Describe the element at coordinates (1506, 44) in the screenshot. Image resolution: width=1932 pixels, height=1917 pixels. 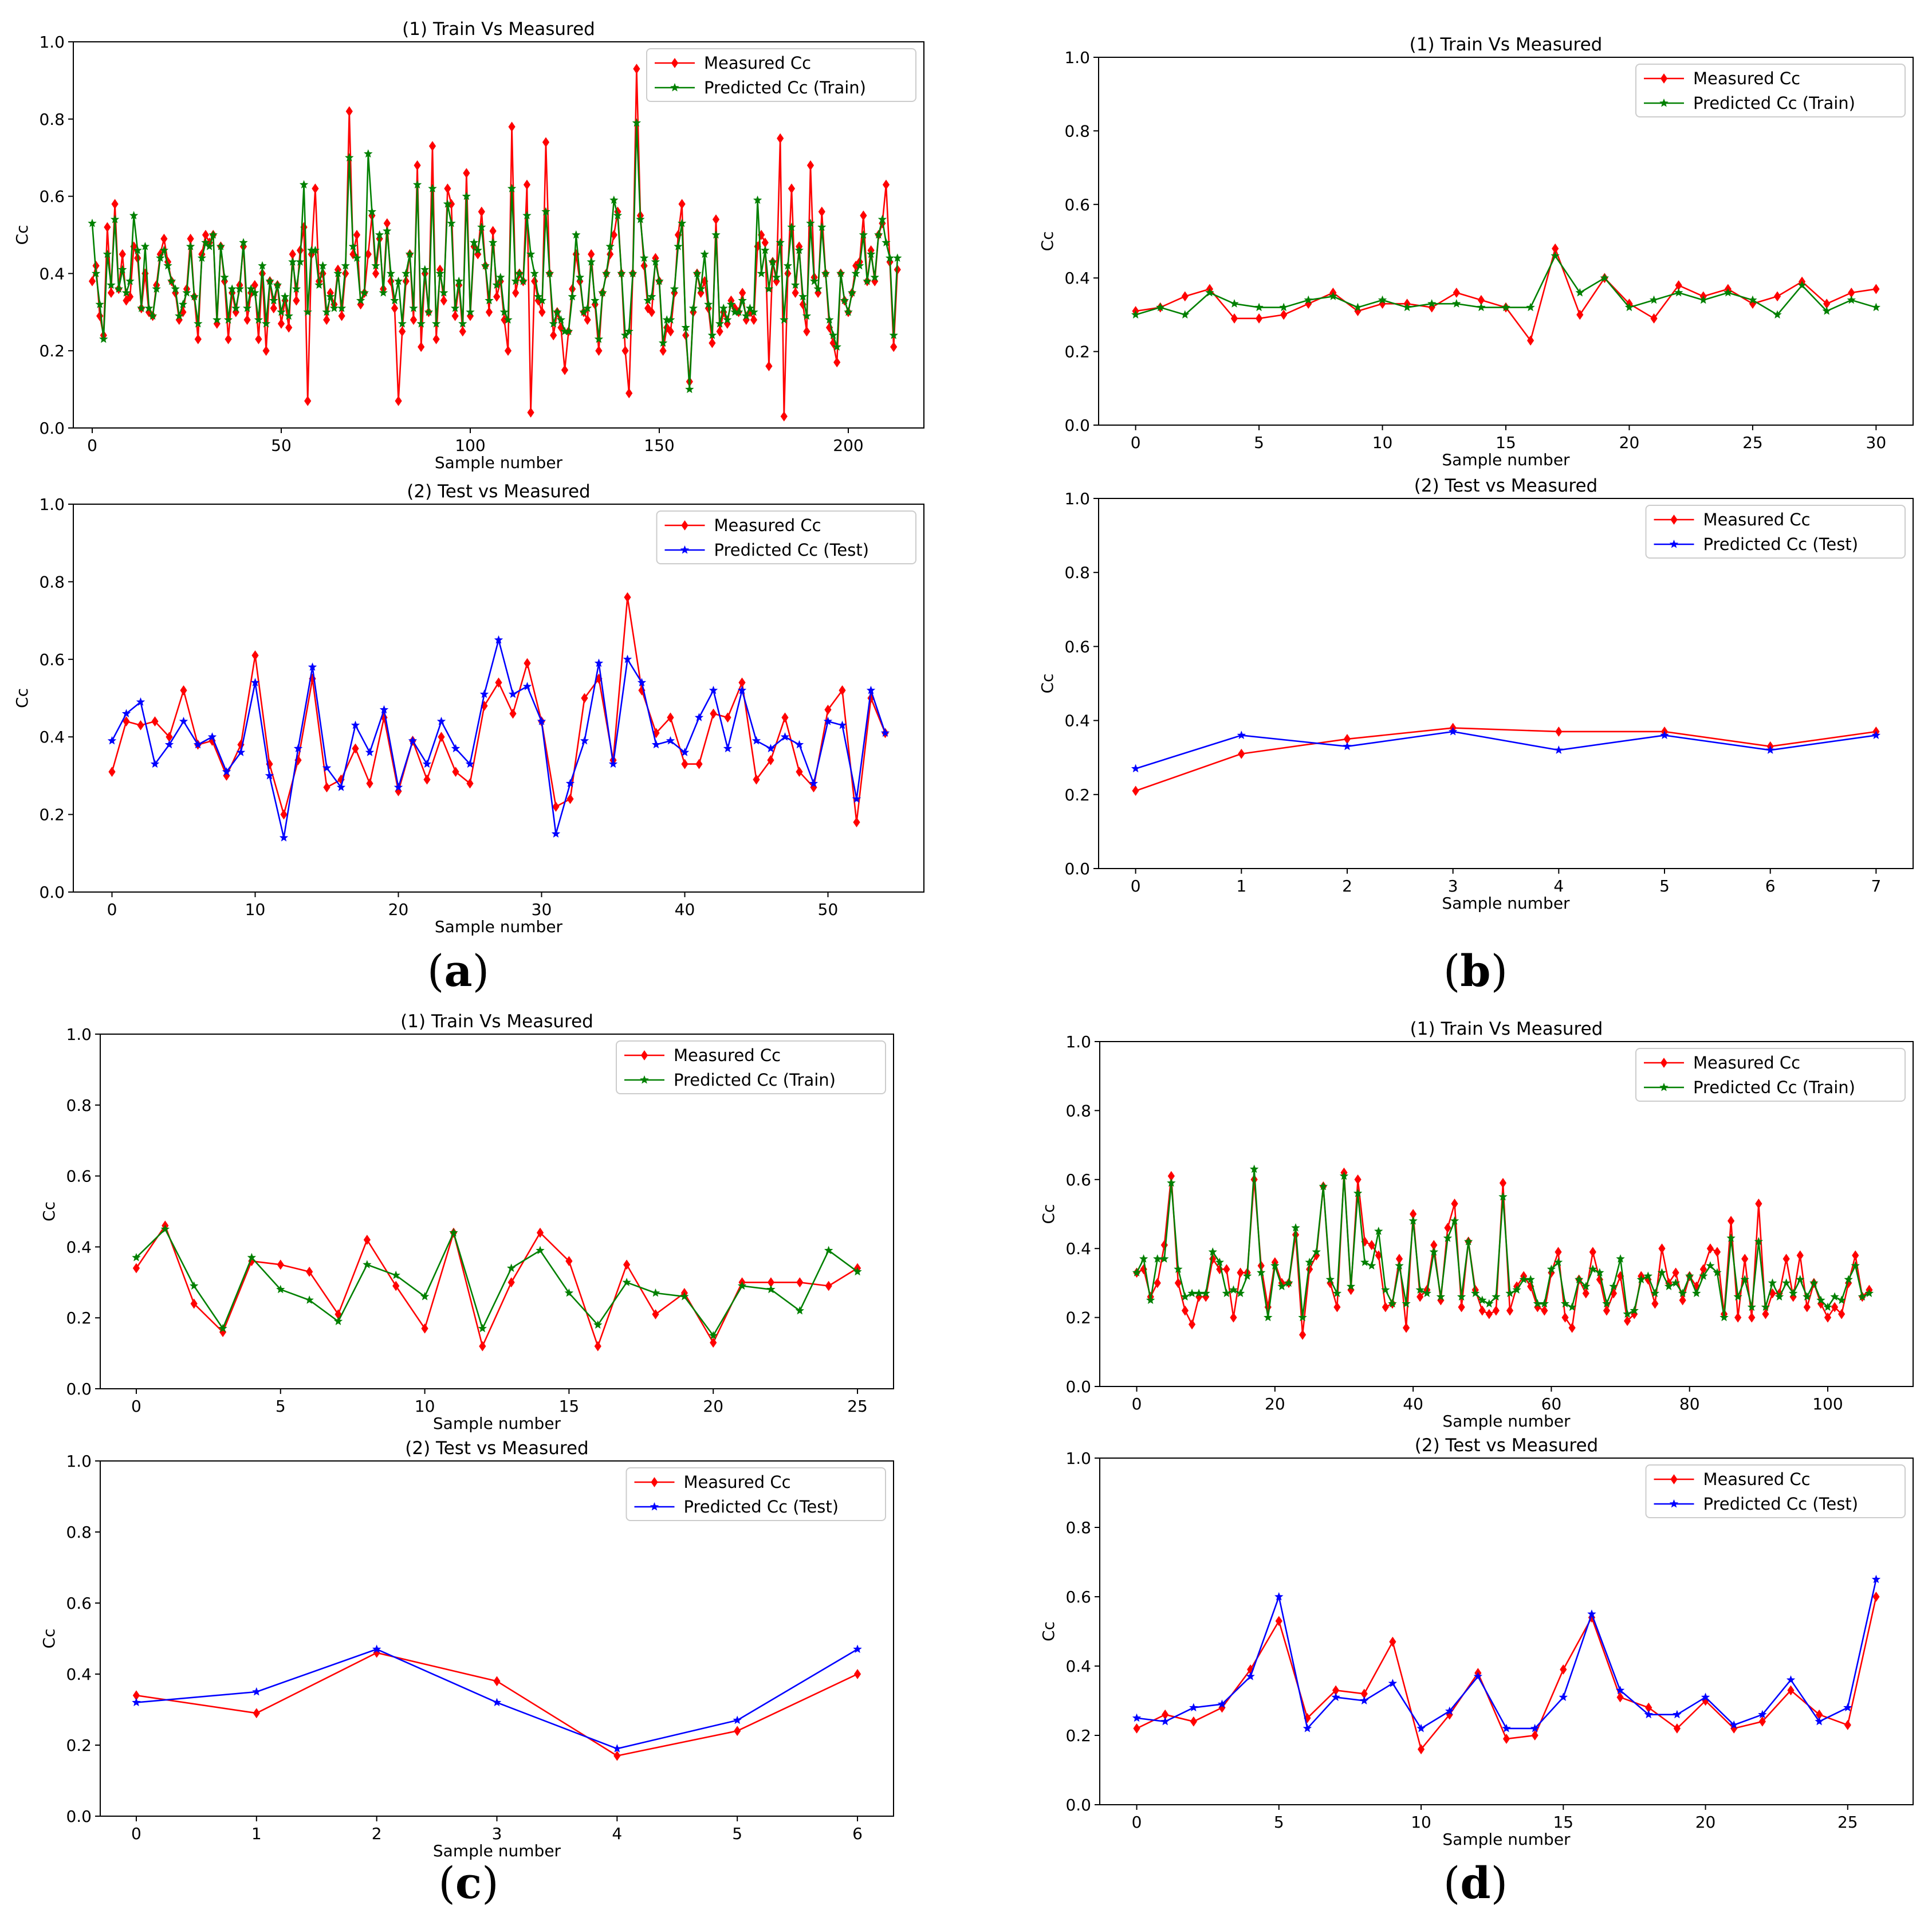
I see `chart-title: (1) Train Vs Measured` at that location.